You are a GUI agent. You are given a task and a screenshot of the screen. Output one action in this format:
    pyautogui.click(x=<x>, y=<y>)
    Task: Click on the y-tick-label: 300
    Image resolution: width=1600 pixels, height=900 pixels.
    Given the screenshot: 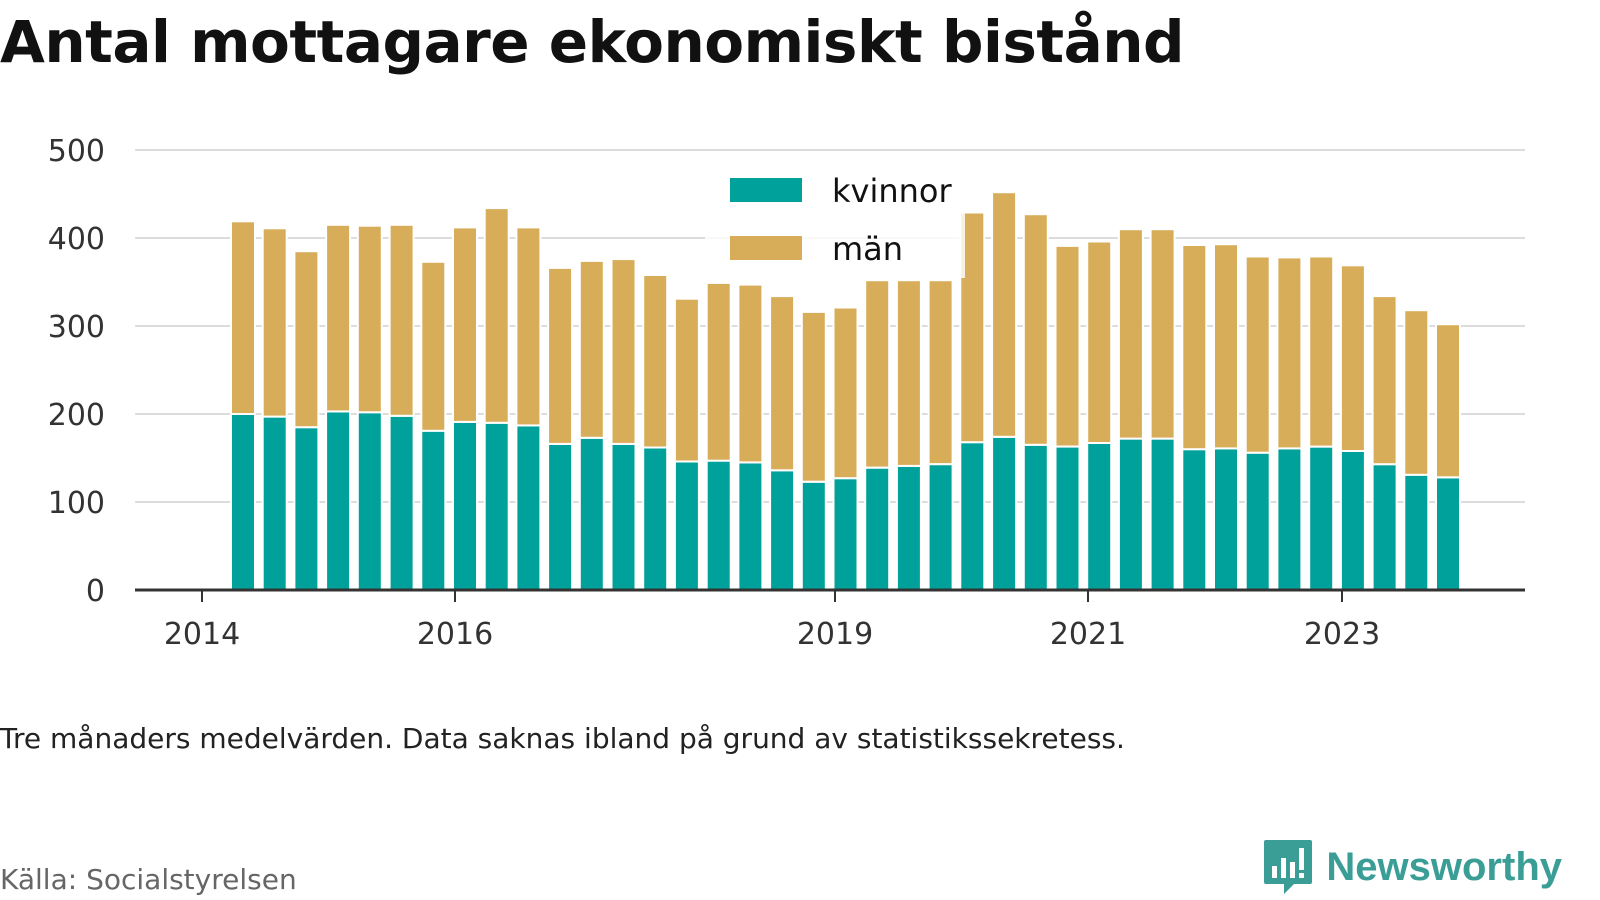 What is the action you would take?
    pyautogui.click(x=76, y=327)
    